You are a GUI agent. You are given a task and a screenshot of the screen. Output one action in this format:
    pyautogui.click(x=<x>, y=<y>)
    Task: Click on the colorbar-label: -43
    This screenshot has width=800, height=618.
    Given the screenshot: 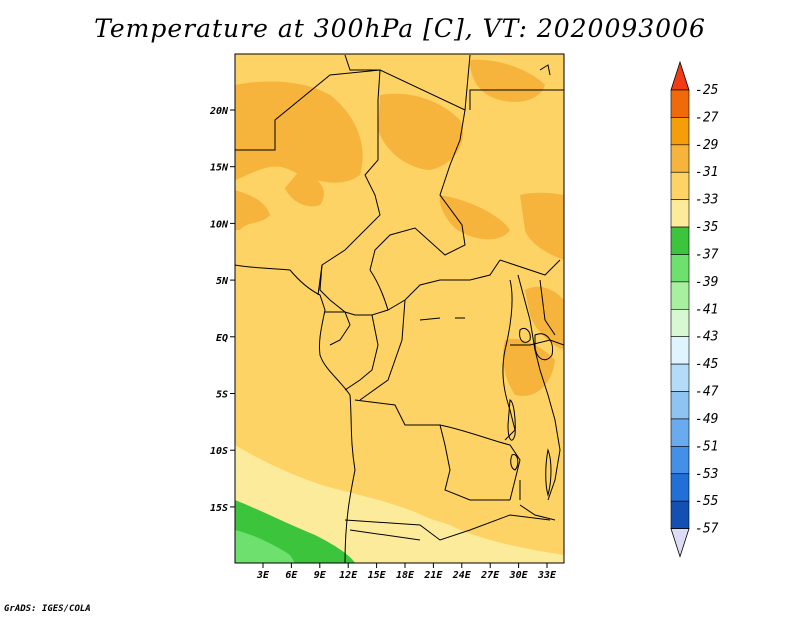 What is the action you would take?
    pyautogui.click(x=706, y=337)
    